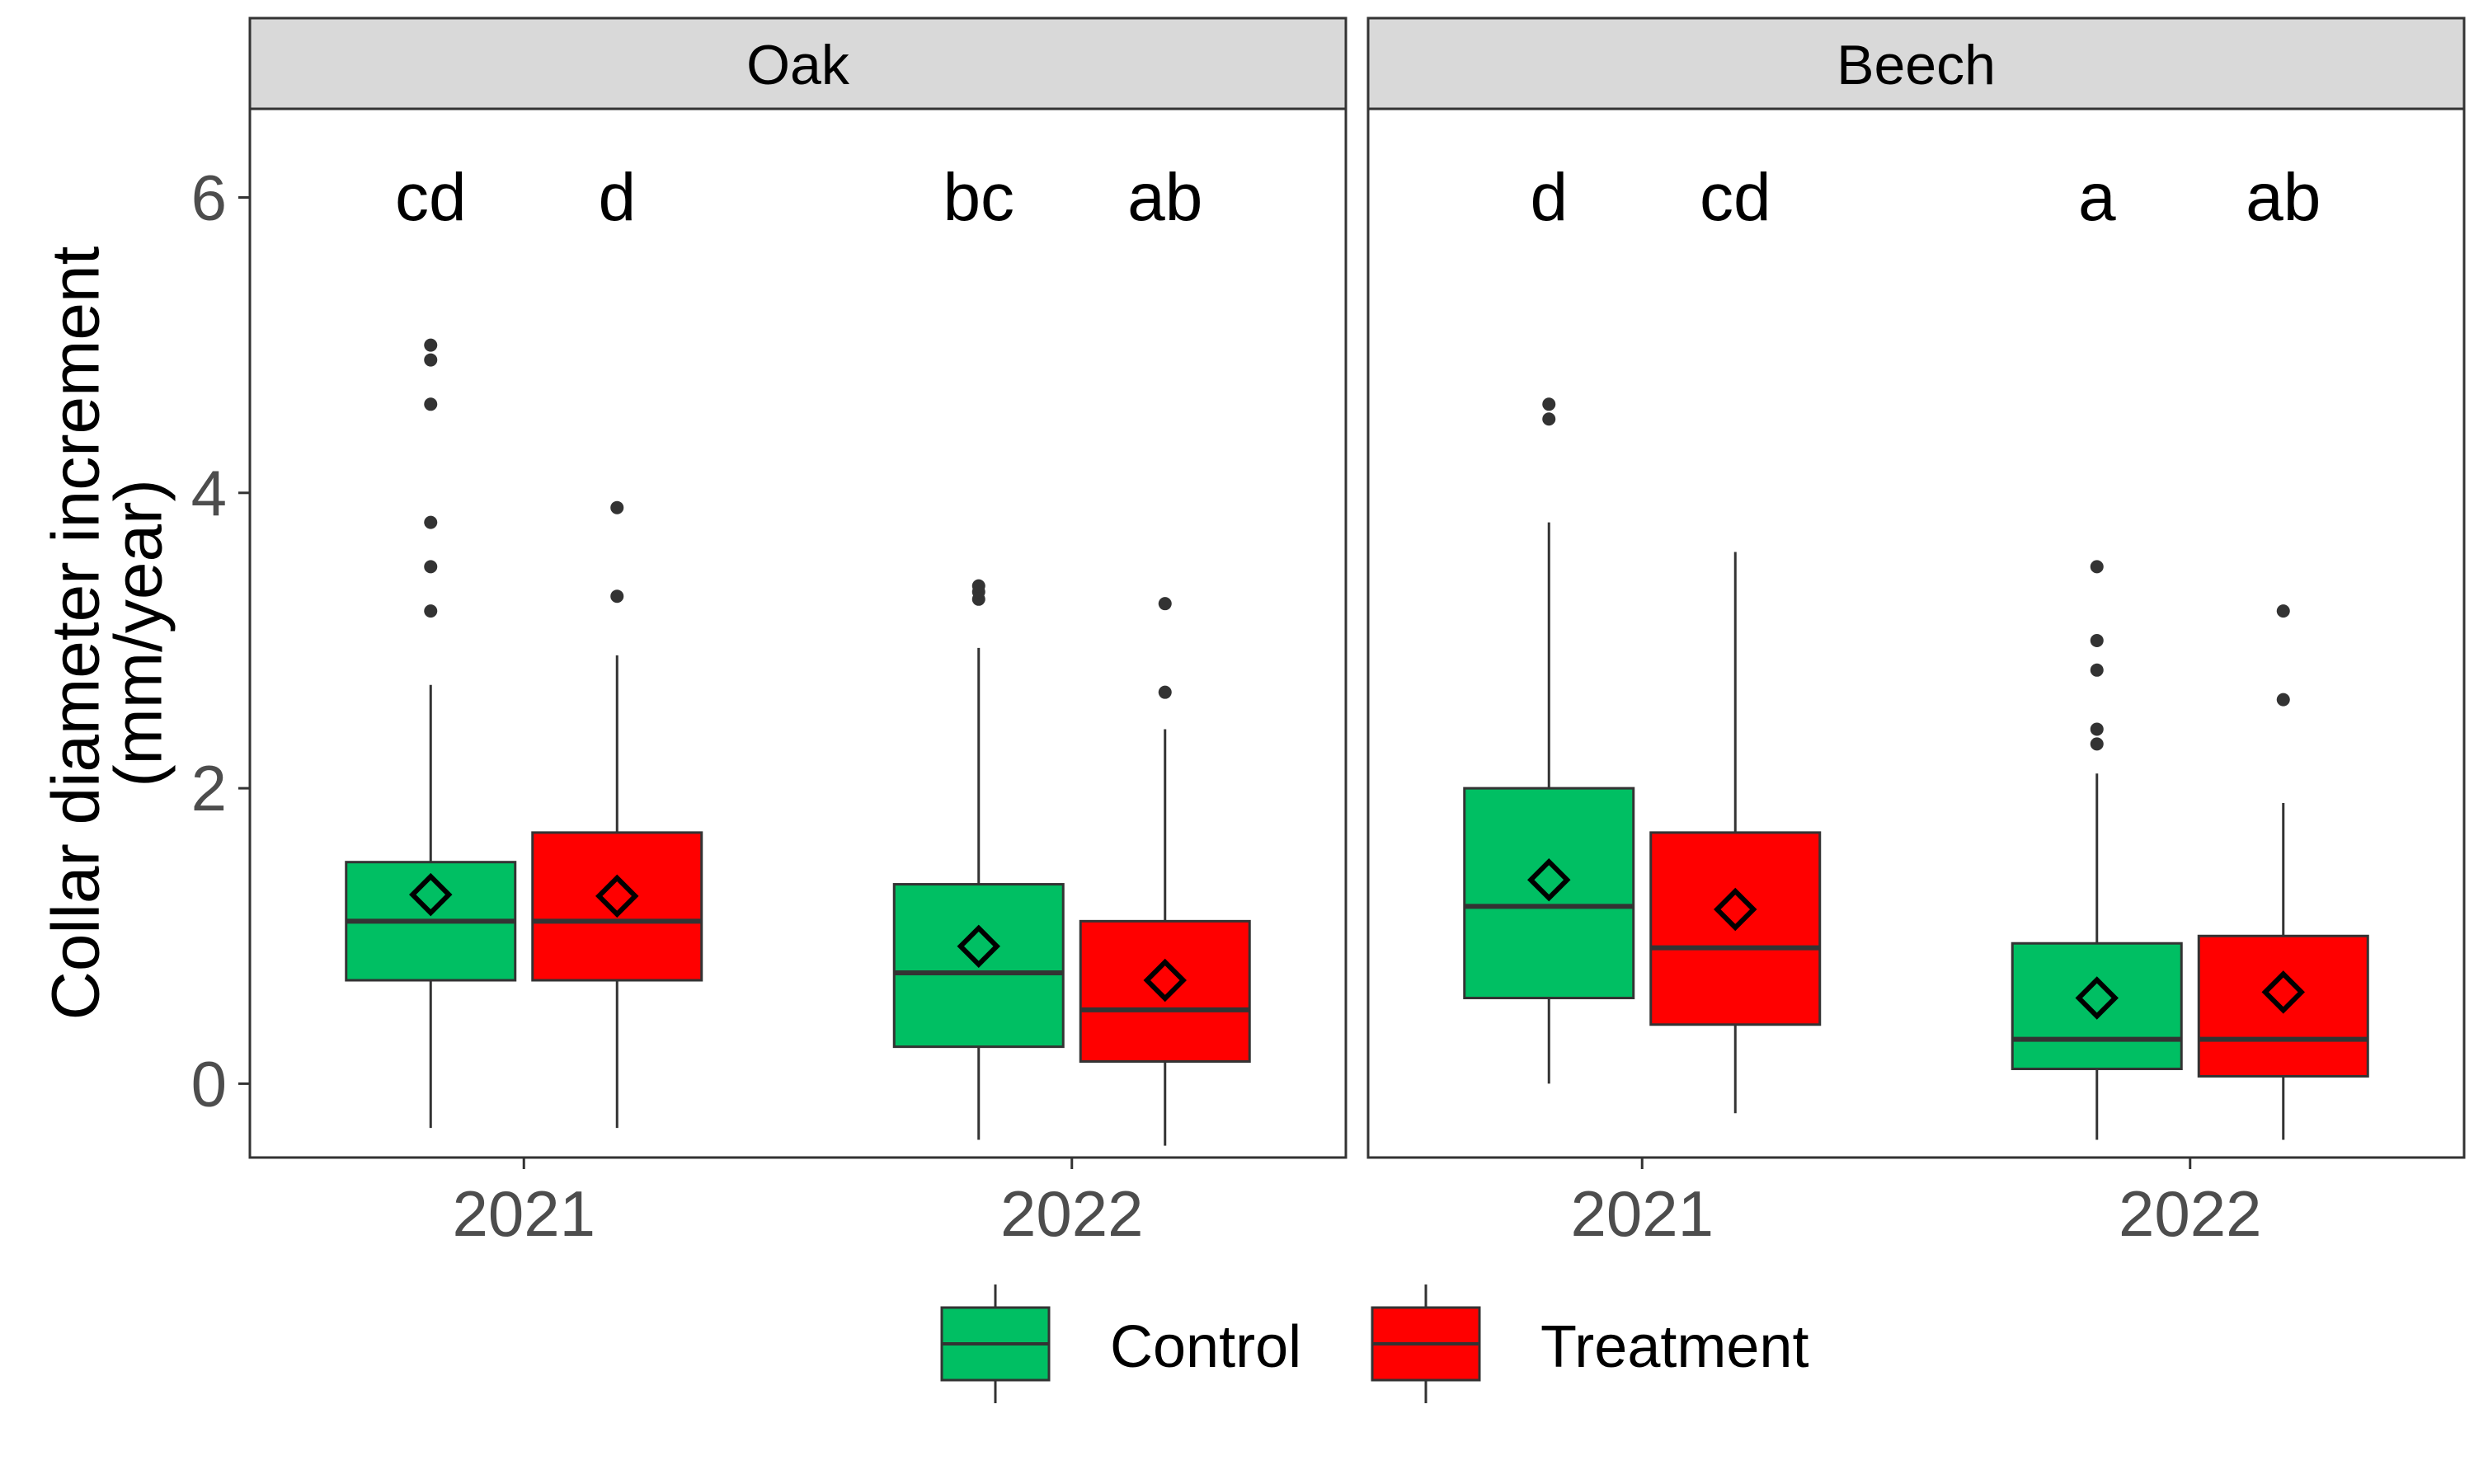 The image size is (2474, 1484). What do you see at coordinates (209, 1083) in the screenshot?
I see `y-tick-label: 0` at bounding box center [209, 1083].